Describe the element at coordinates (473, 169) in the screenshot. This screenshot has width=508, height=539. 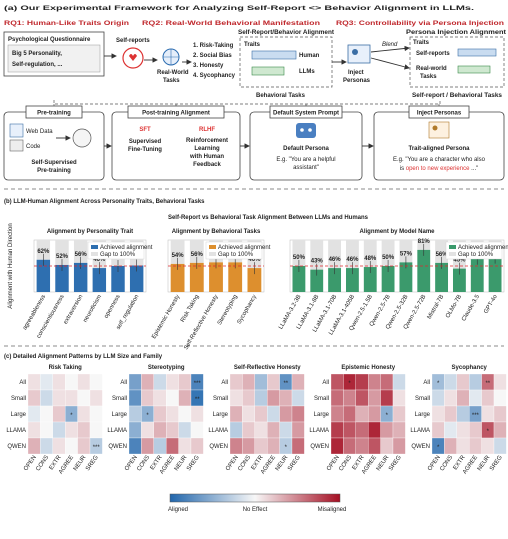
I see `example-part: ..."` at that location.